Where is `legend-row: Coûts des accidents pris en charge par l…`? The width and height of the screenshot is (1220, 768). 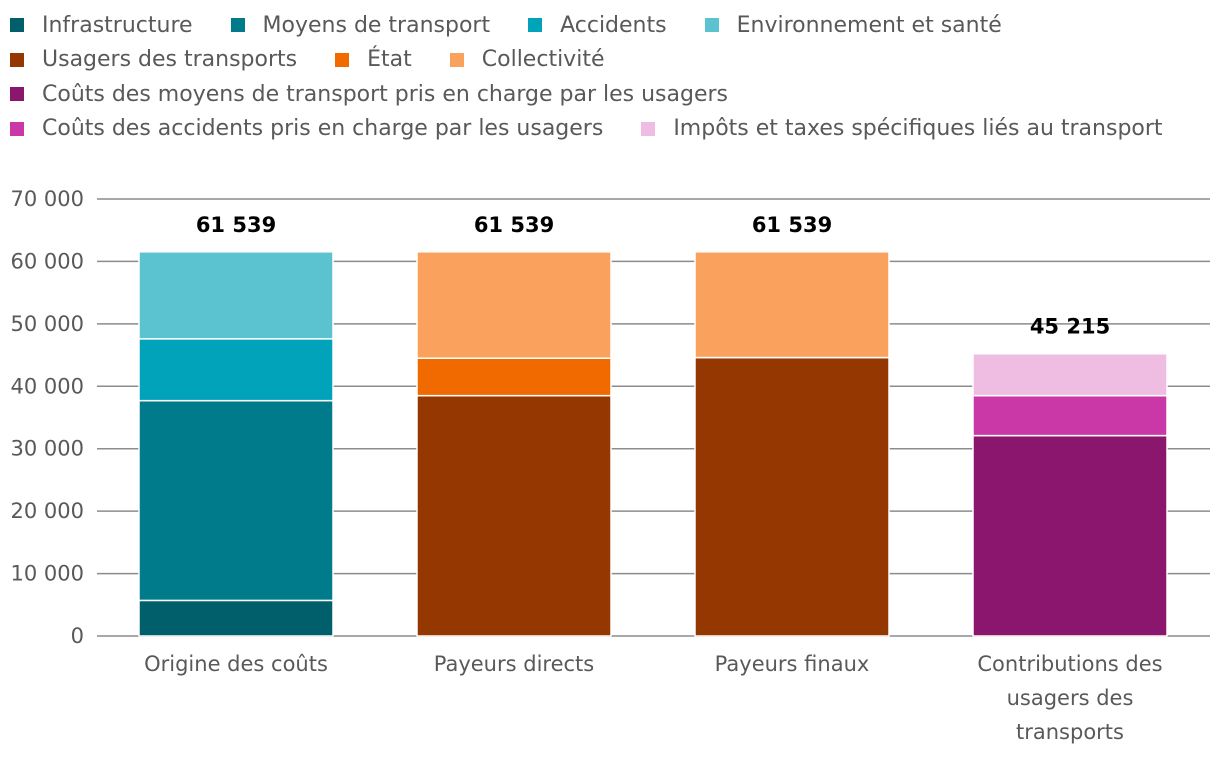 legend-row: Coûts des accidents pris en charge par l… is located at coordinates (610, 129).